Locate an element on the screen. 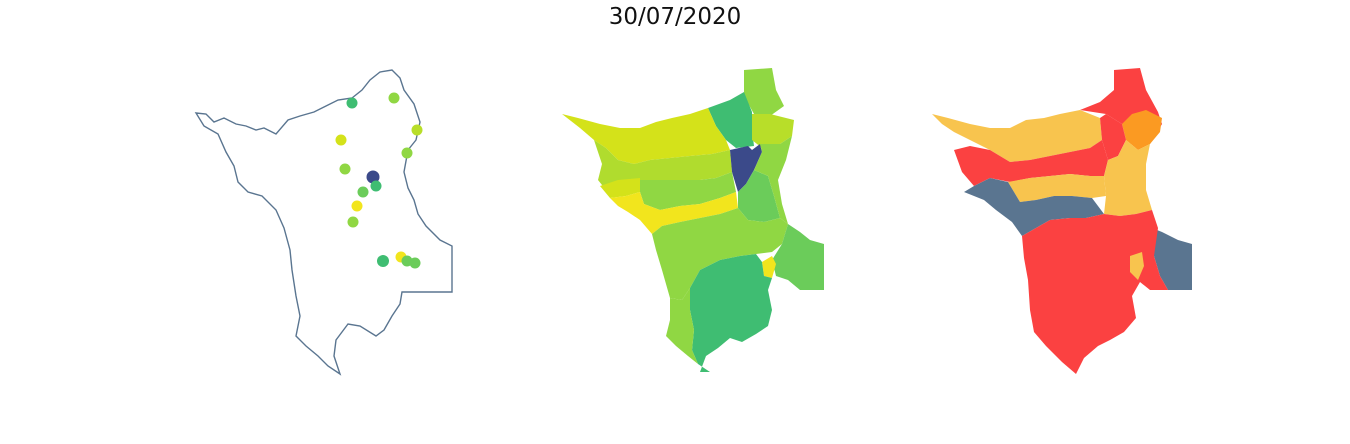  region-outline is located at coordinates (323, 222).